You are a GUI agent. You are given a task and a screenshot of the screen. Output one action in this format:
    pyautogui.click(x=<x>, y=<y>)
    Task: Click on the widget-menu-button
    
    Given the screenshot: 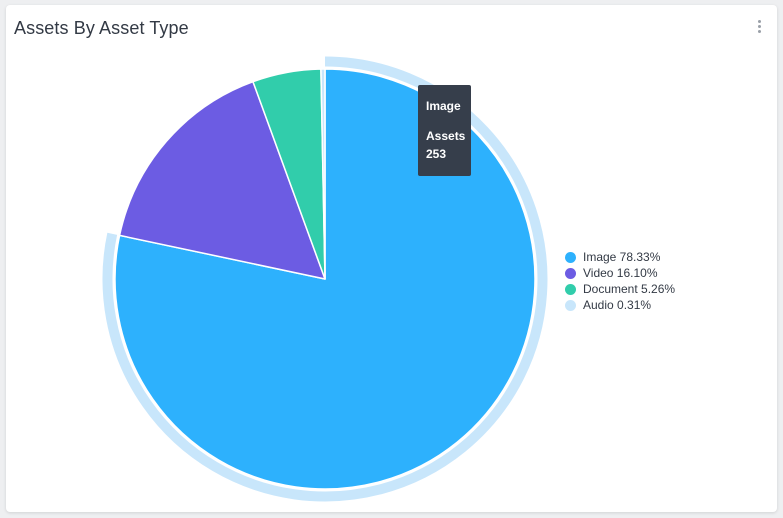 What is the action you would take?
    pyautogui.click(x=759, y=26)
    